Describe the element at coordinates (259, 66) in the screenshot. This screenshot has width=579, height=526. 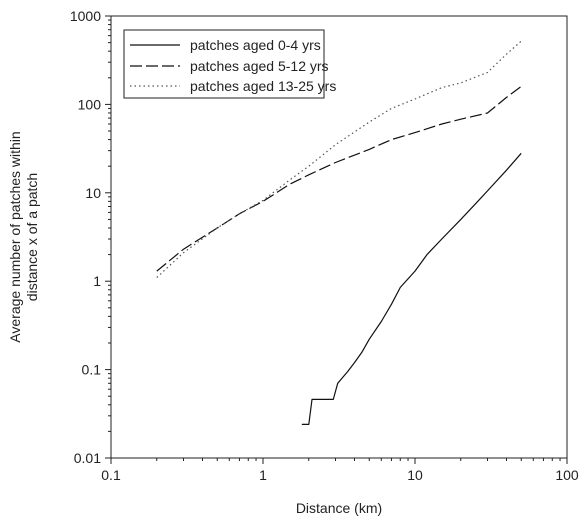
I see `legend-label-5-12: patches aged 5-12 yrs` at that location.